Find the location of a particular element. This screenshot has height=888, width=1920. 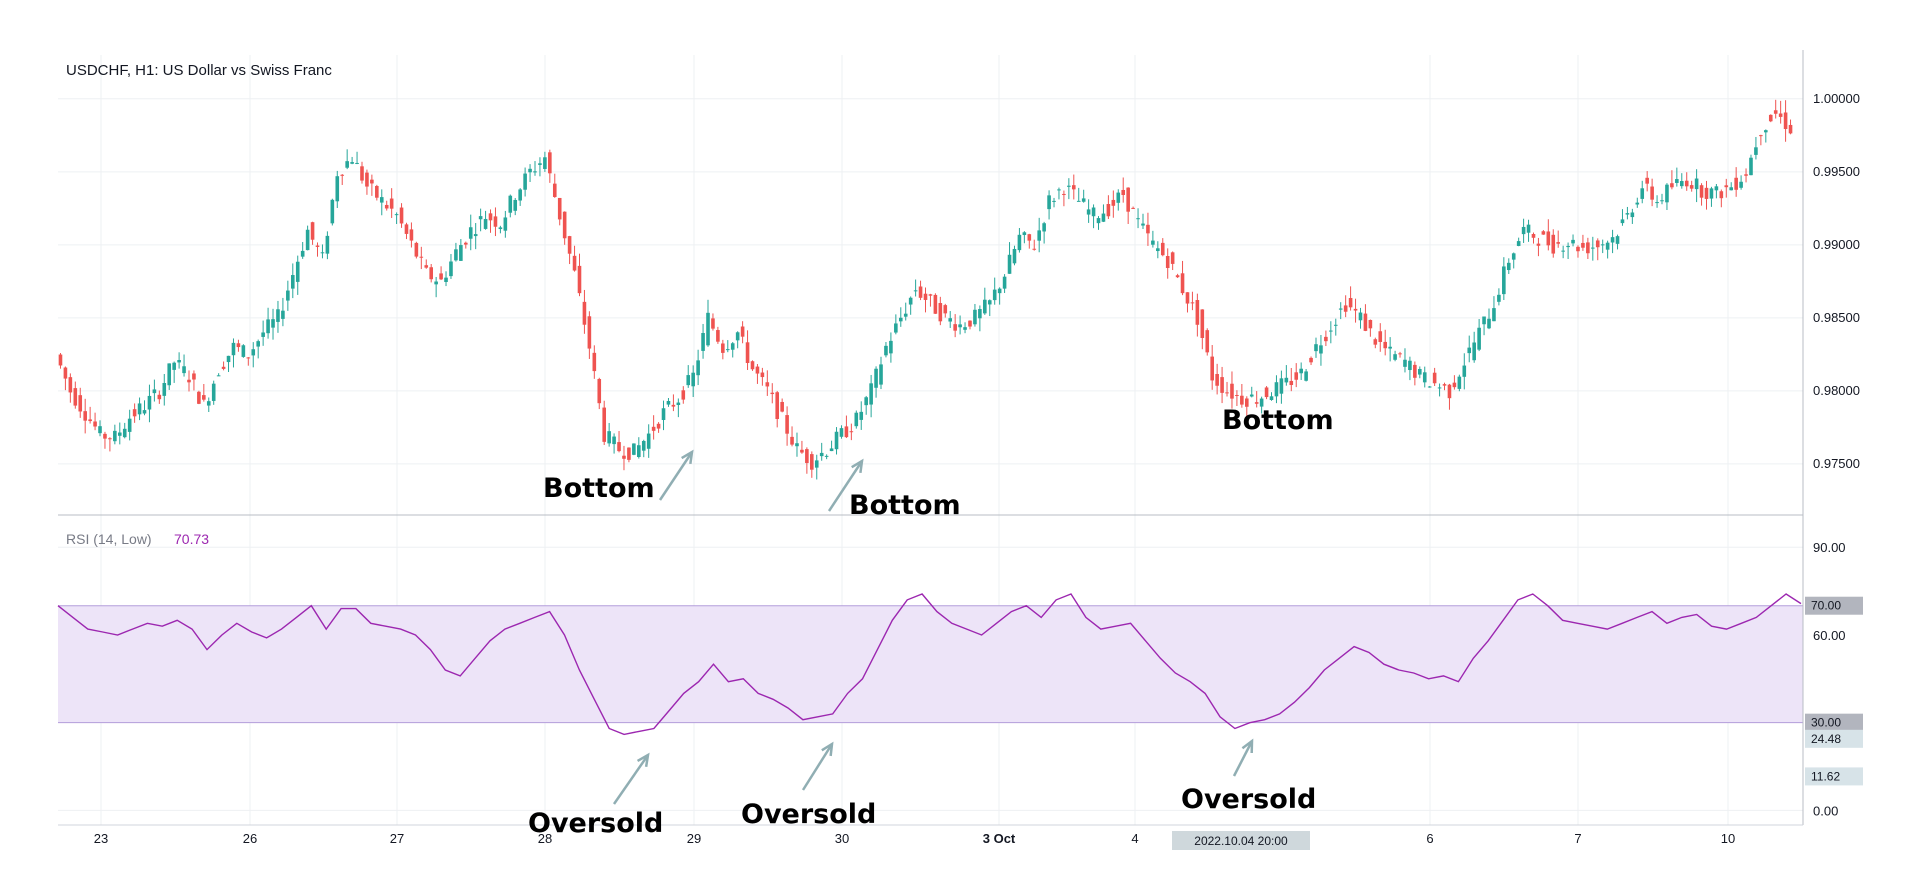

time-tick-label: 30 is located at coordinates (842, 838).